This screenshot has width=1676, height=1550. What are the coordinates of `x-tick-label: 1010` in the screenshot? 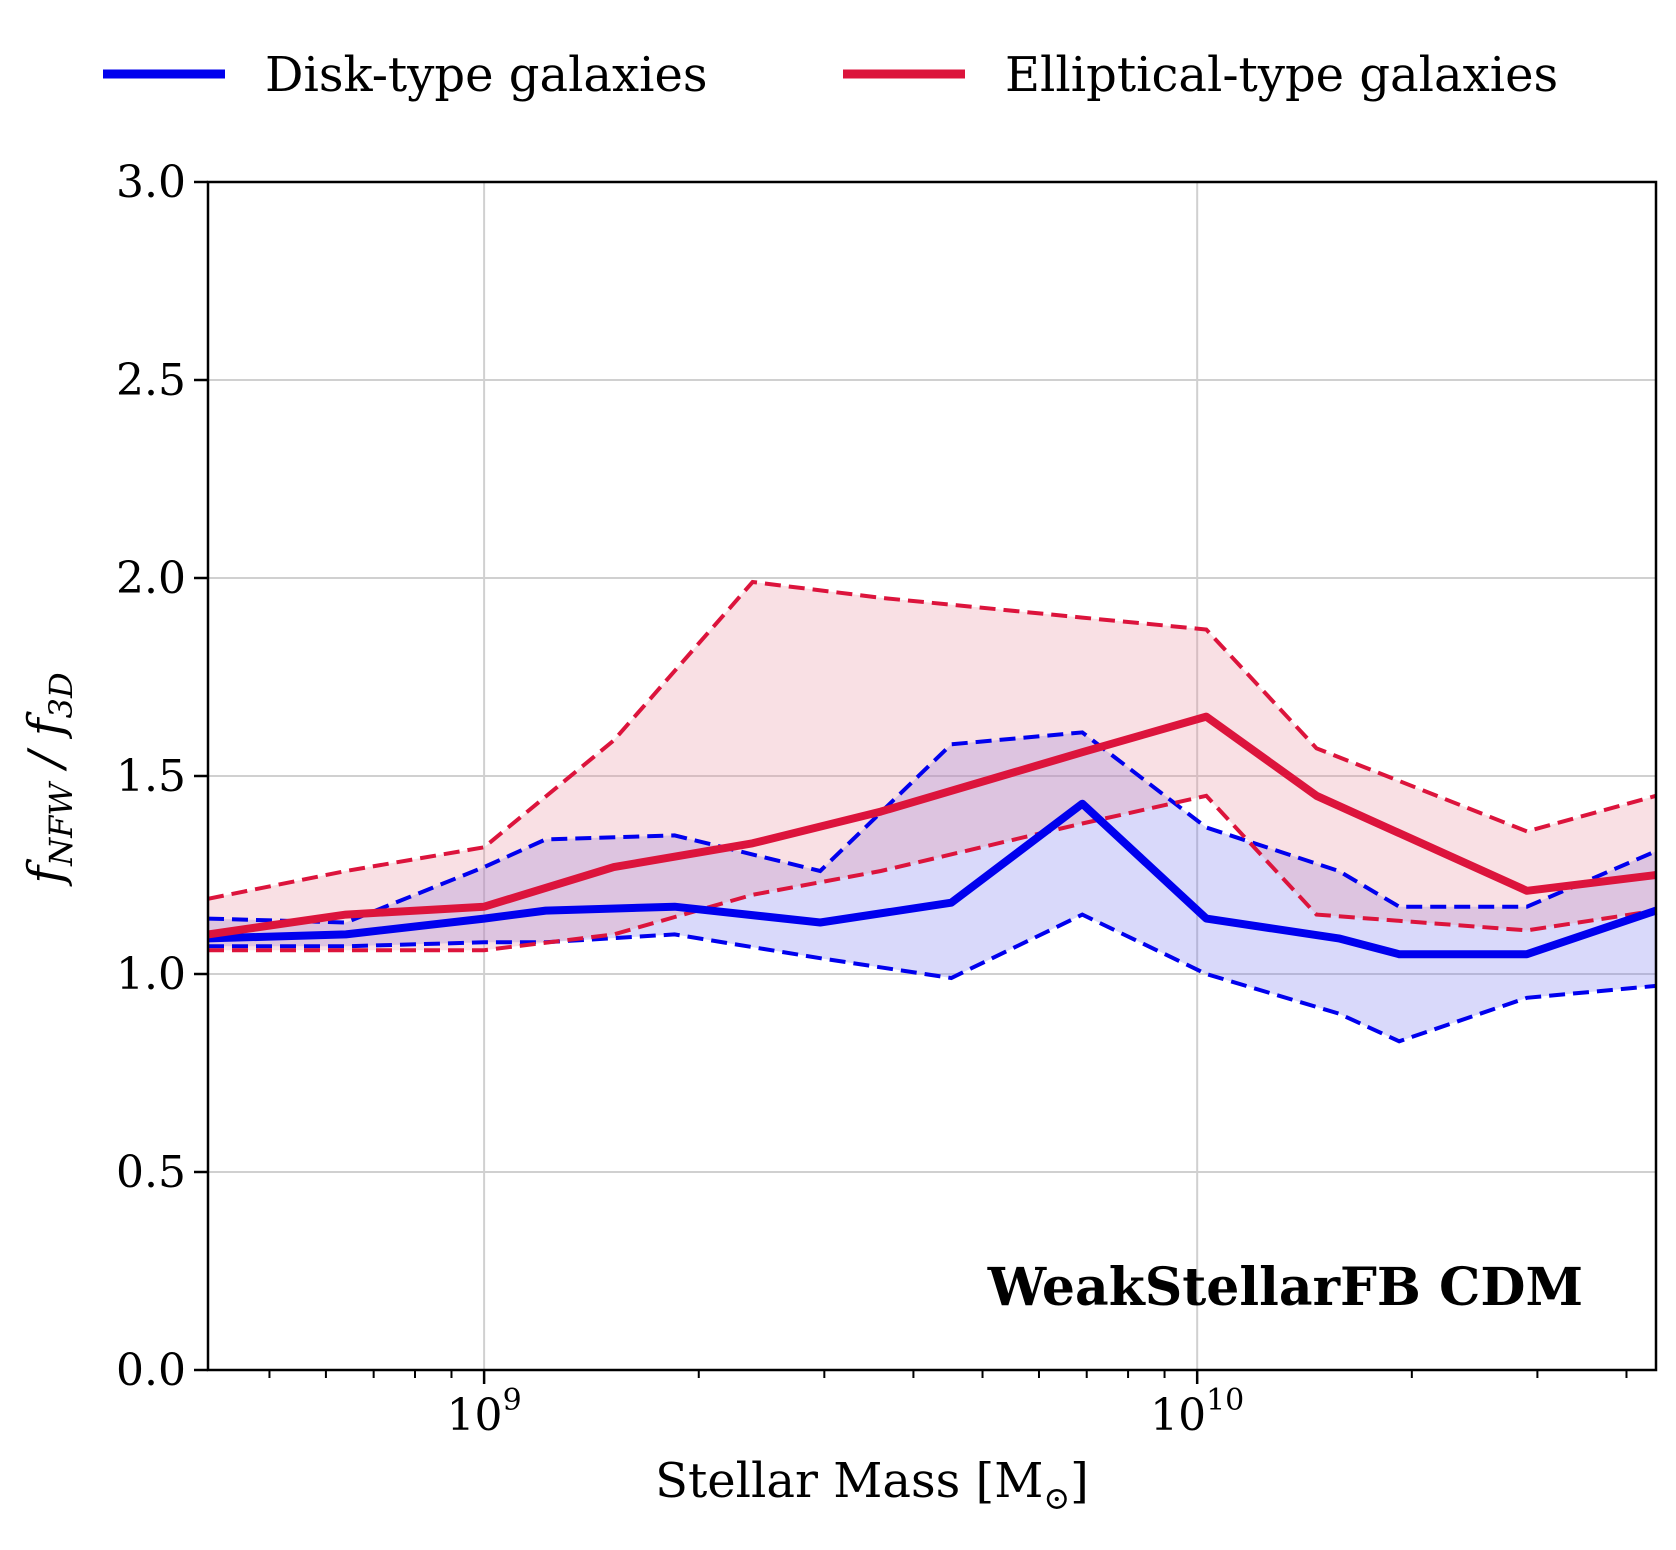 It's located at (1197, 1412).